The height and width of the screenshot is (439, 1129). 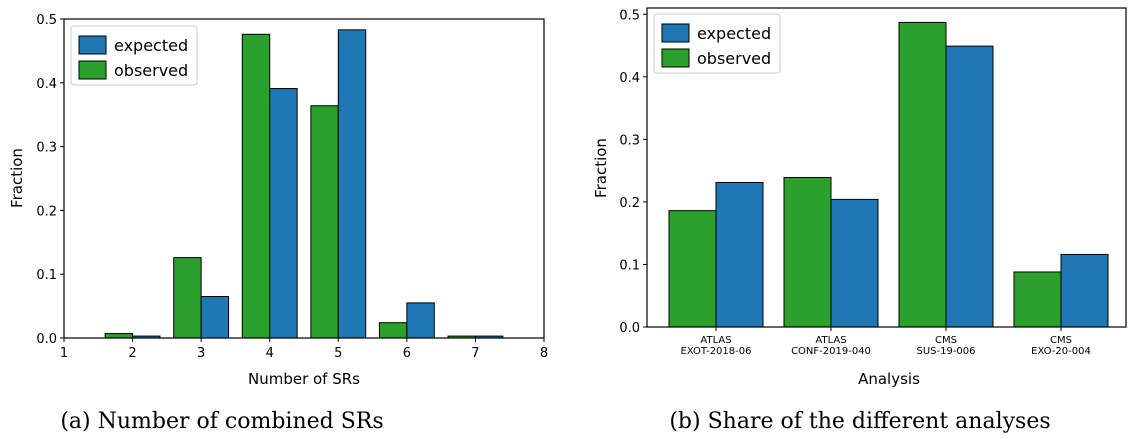 What do you see at coordinates (629, 140) in the screenshot?
I see `chart-b-ytick-label: 0.3` at bounding box center [629, 140].